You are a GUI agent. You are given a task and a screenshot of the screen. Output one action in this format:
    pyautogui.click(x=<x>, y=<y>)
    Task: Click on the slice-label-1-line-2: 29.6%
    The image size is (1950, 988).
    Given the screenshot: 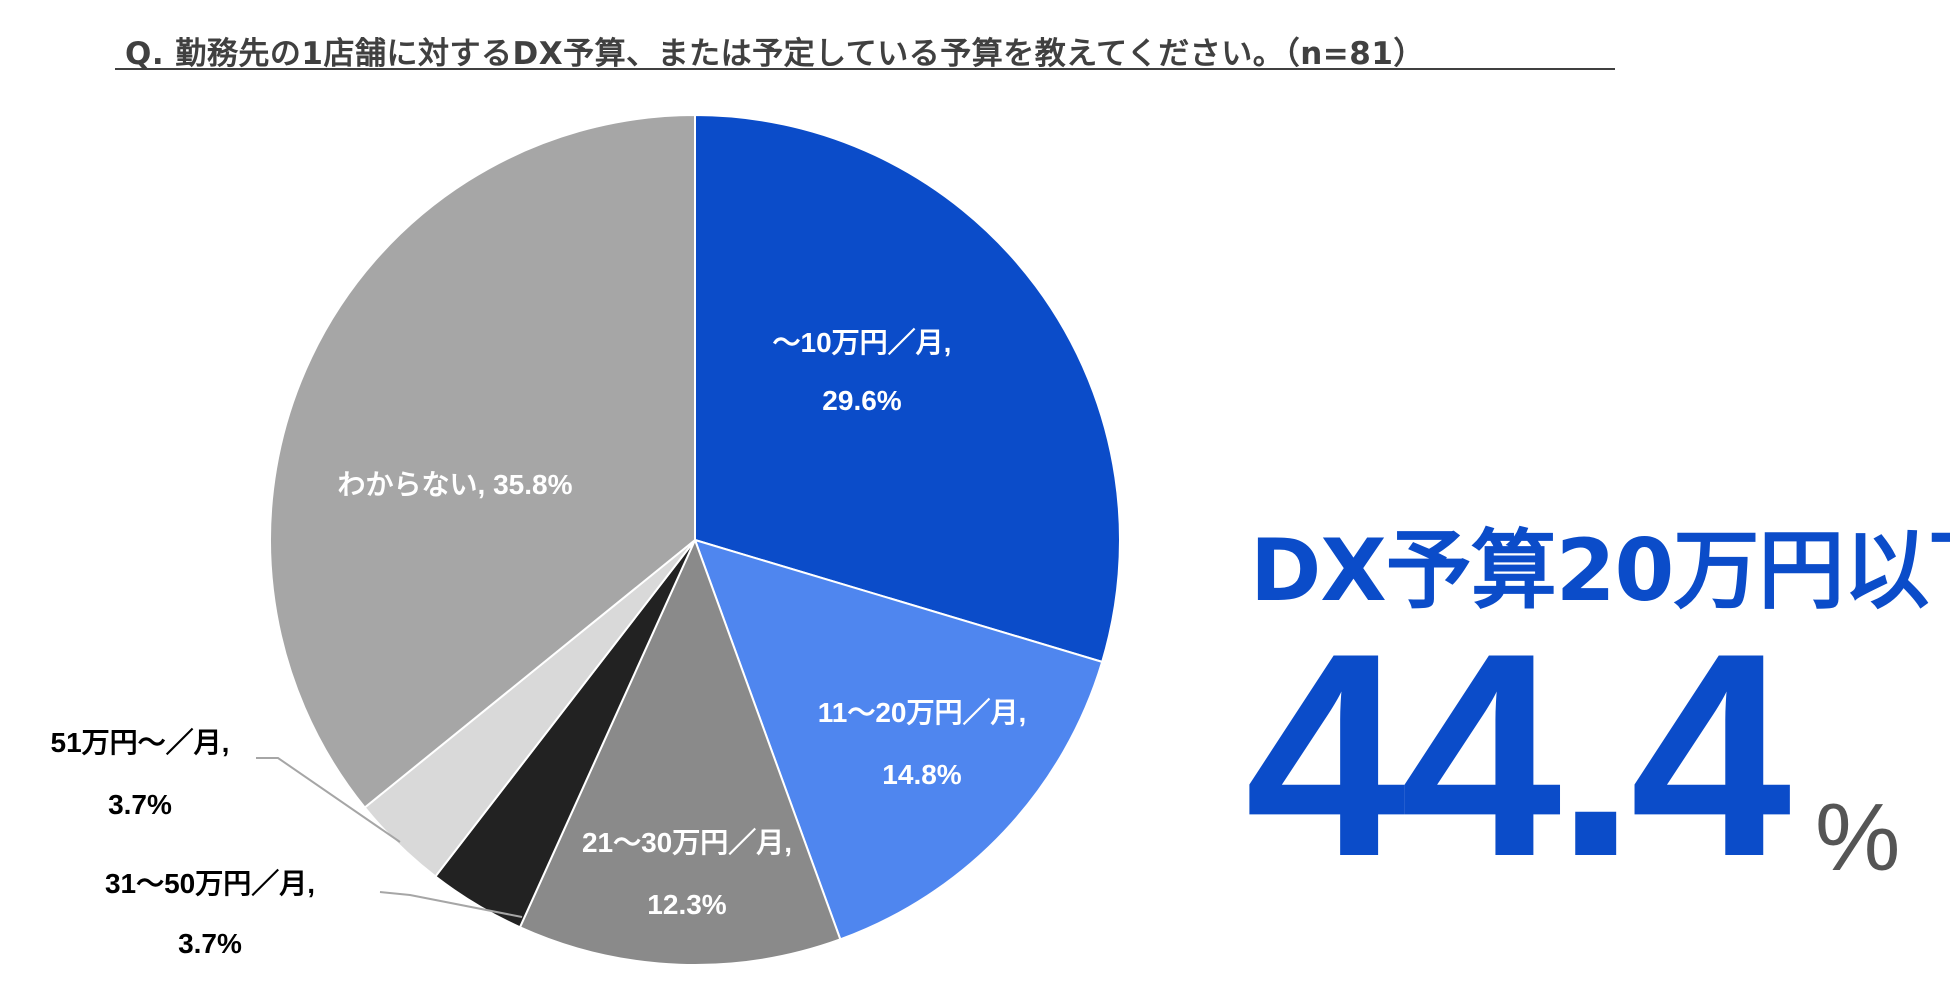 What is the action you would take?
    pyautogui.click(x=861, y=400)
    